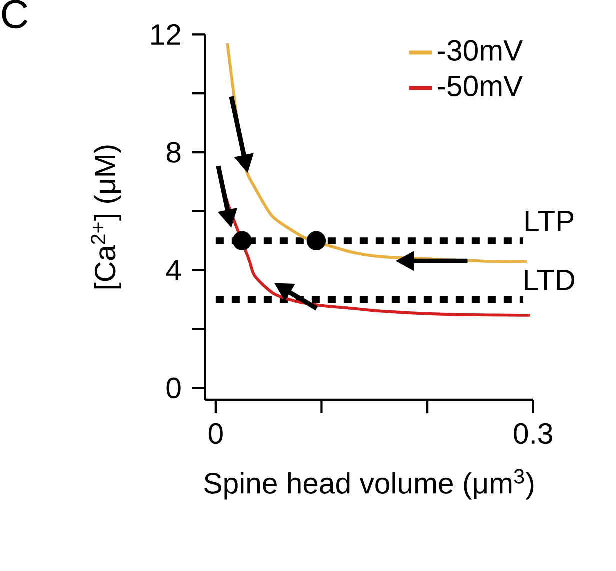 The width and height of the screenshot is (616, 571). Describe the element at coordinates (173, 153) in the screenshot. I see `y-tick-label: 8` at that location.